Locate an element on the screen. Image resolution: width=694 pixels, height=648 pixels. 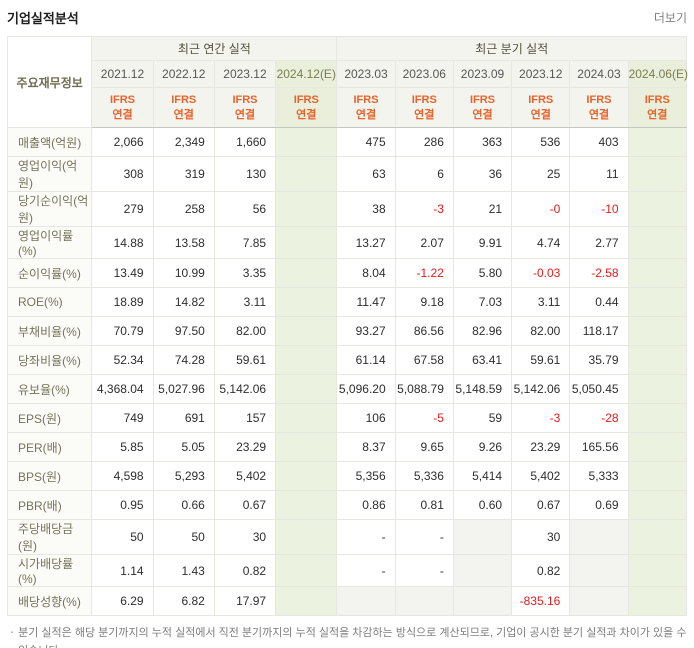
period-header: 2022.12 is located at coordinates (183, 74).